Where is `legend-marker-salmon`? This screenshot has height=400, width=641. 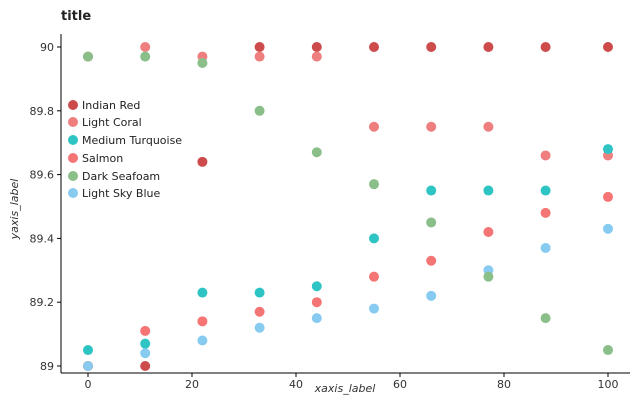 legend-marker-salmon is located at coordinates (73, 158).